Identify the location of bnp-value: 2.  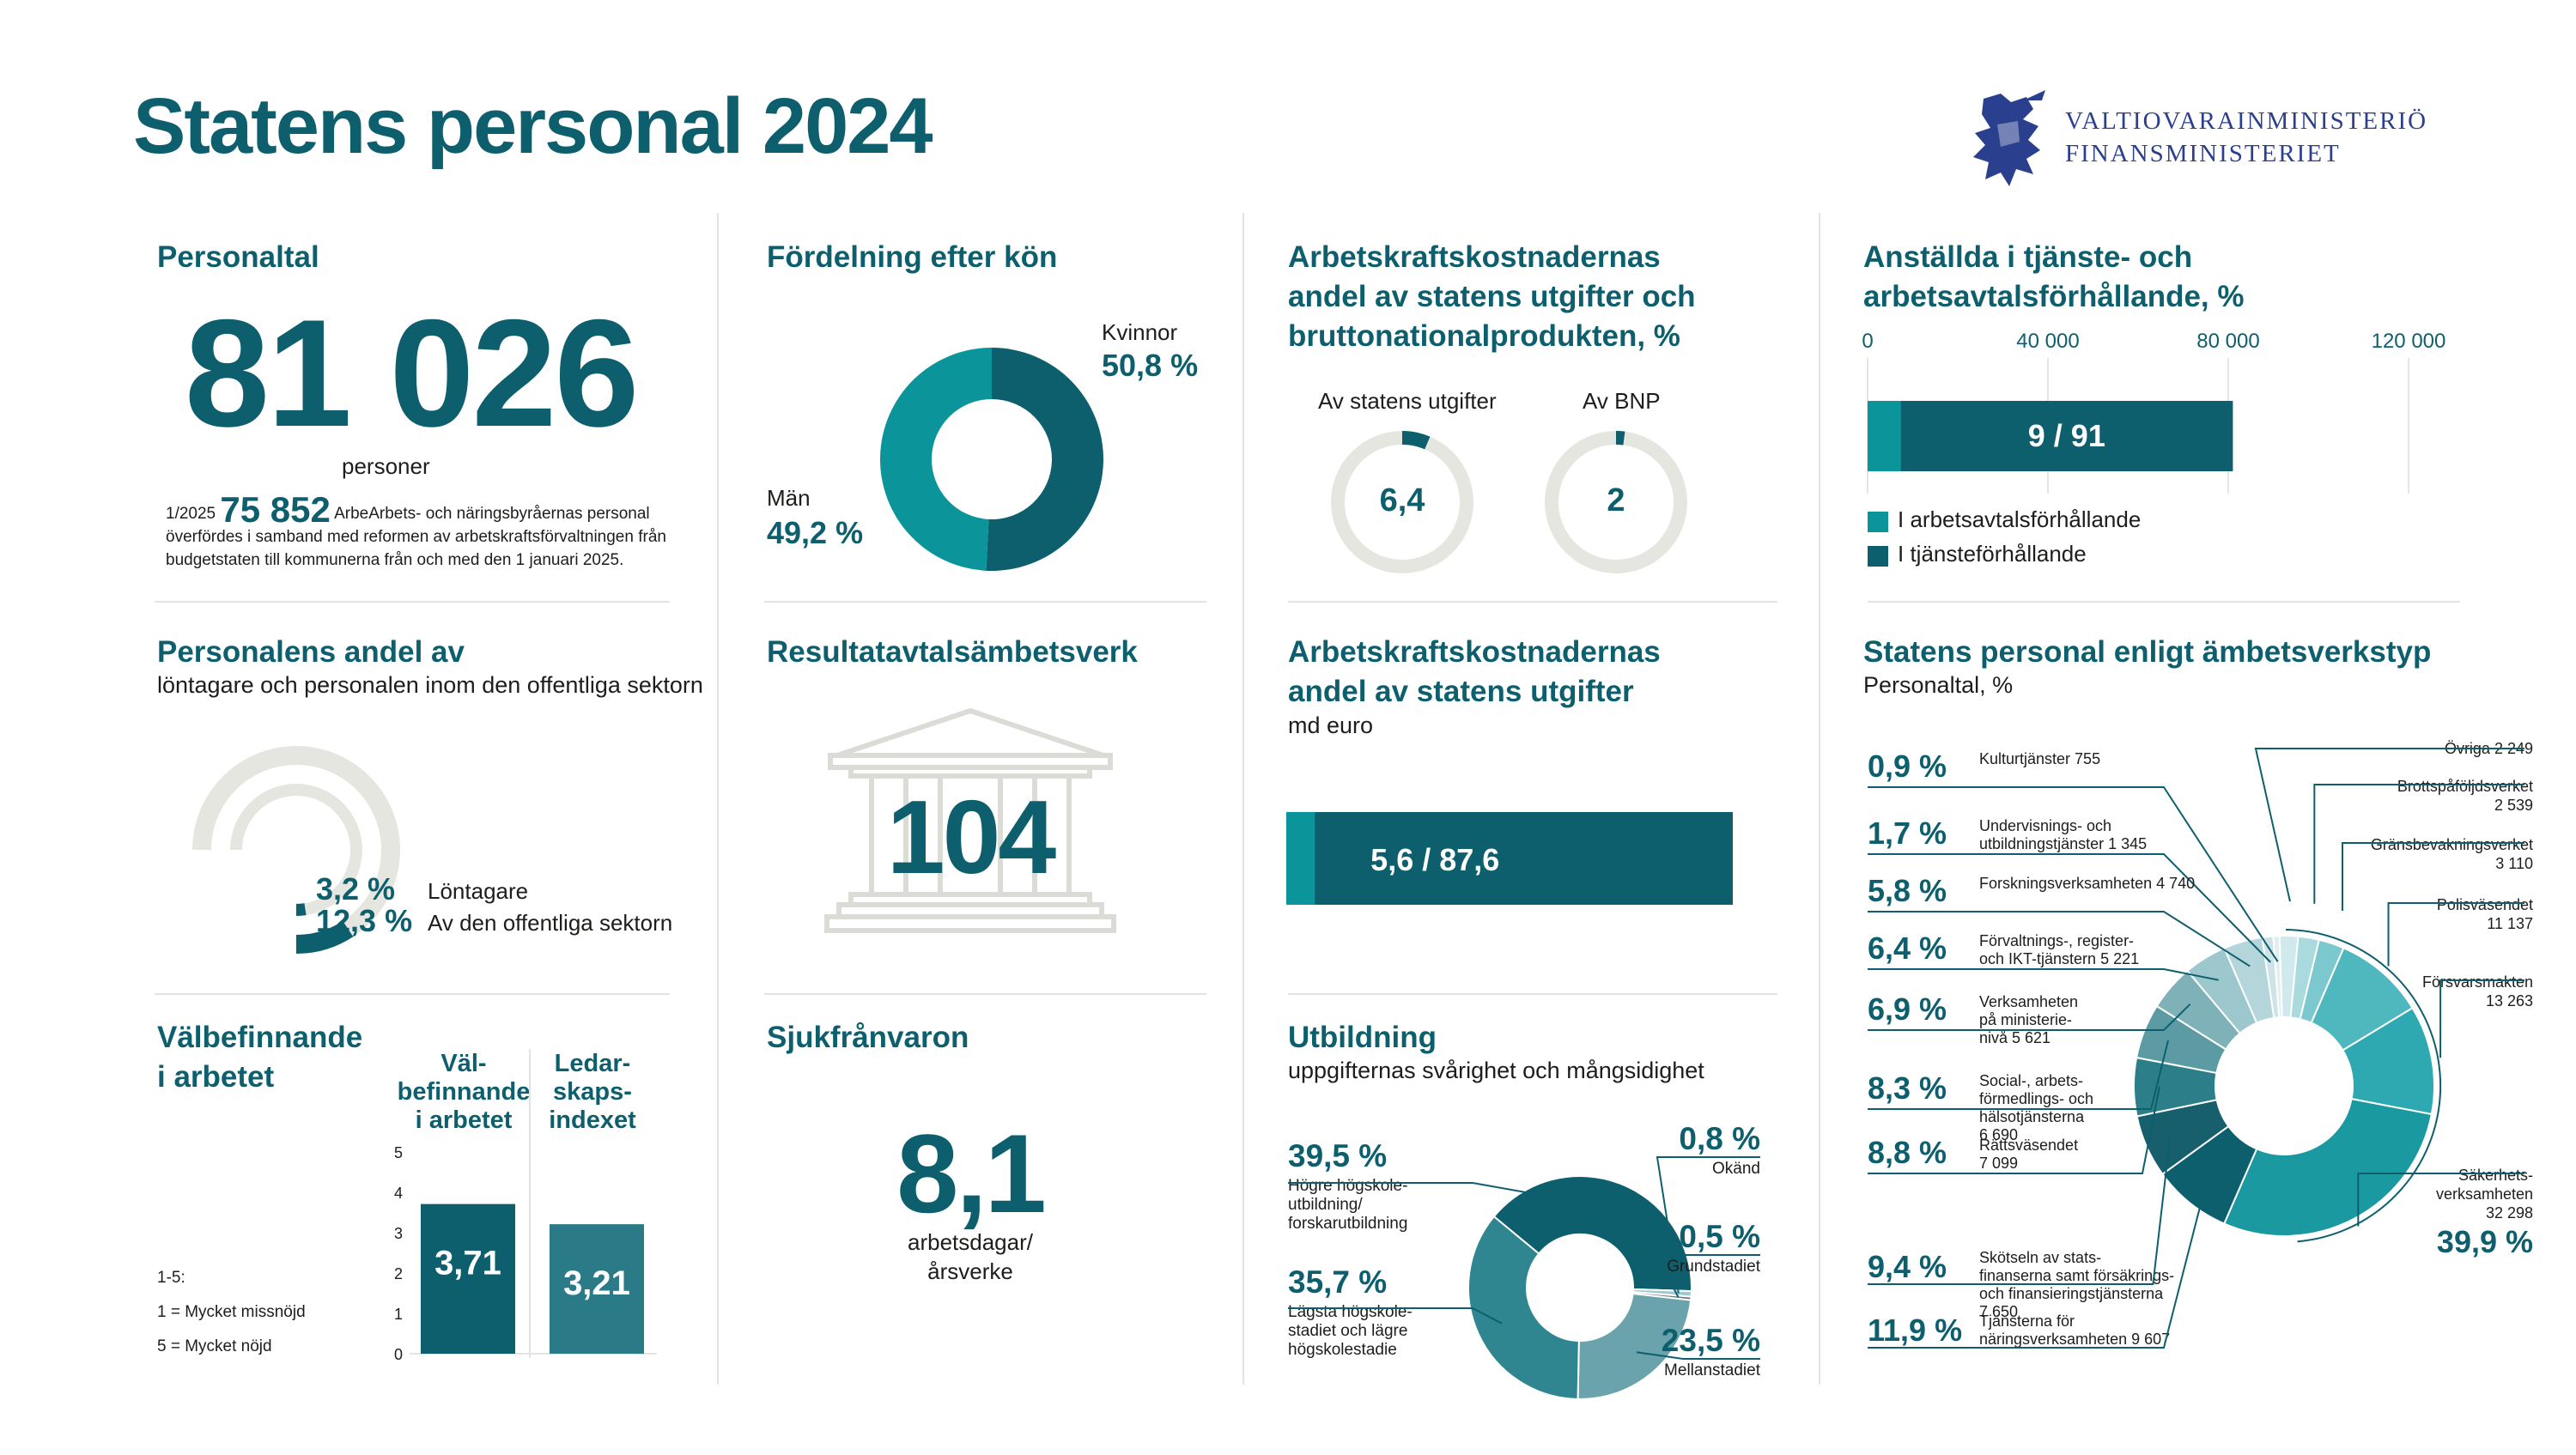
(1616, 500).